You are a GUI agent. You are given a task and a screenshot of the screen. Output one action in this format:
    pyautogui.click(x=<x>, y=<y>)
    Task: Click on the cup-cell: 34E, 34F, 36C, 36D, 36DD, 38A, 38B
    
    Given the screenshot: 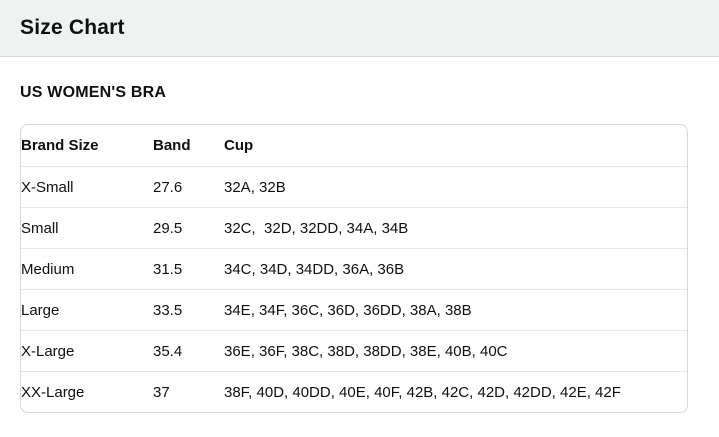 What is the action you would take?
    pyautogui.click(x=455, y=309)
    